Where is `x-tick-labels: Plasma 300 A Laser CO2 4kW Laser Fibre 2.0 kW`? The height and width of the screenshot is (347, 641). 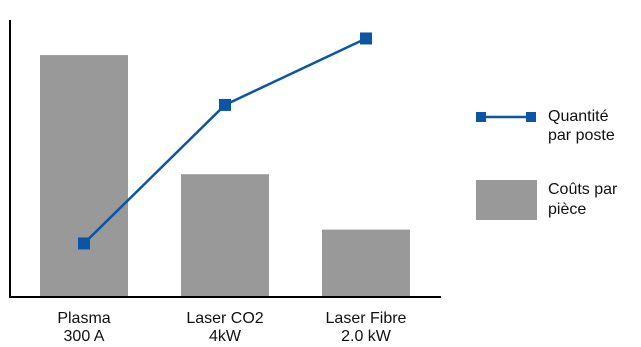
x-tick-labels: Plasma 300 A Laser CO2 4kW Laser Fibre 2.0 kW is located at coordinates (231, 327).